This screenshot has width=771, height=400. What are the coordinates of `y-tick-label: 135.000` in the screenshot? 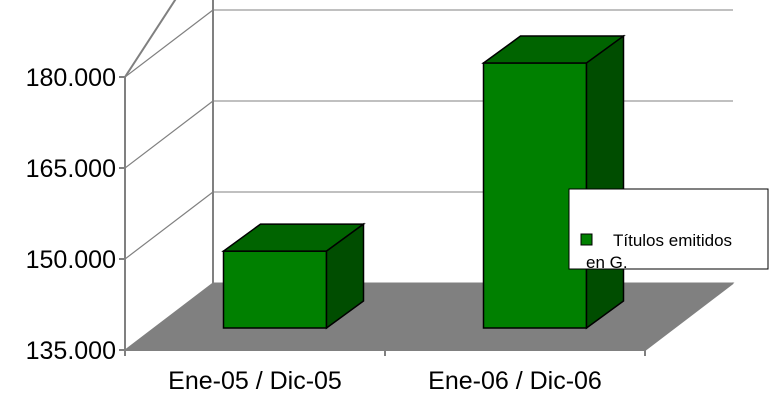 It's located at (71, 351).